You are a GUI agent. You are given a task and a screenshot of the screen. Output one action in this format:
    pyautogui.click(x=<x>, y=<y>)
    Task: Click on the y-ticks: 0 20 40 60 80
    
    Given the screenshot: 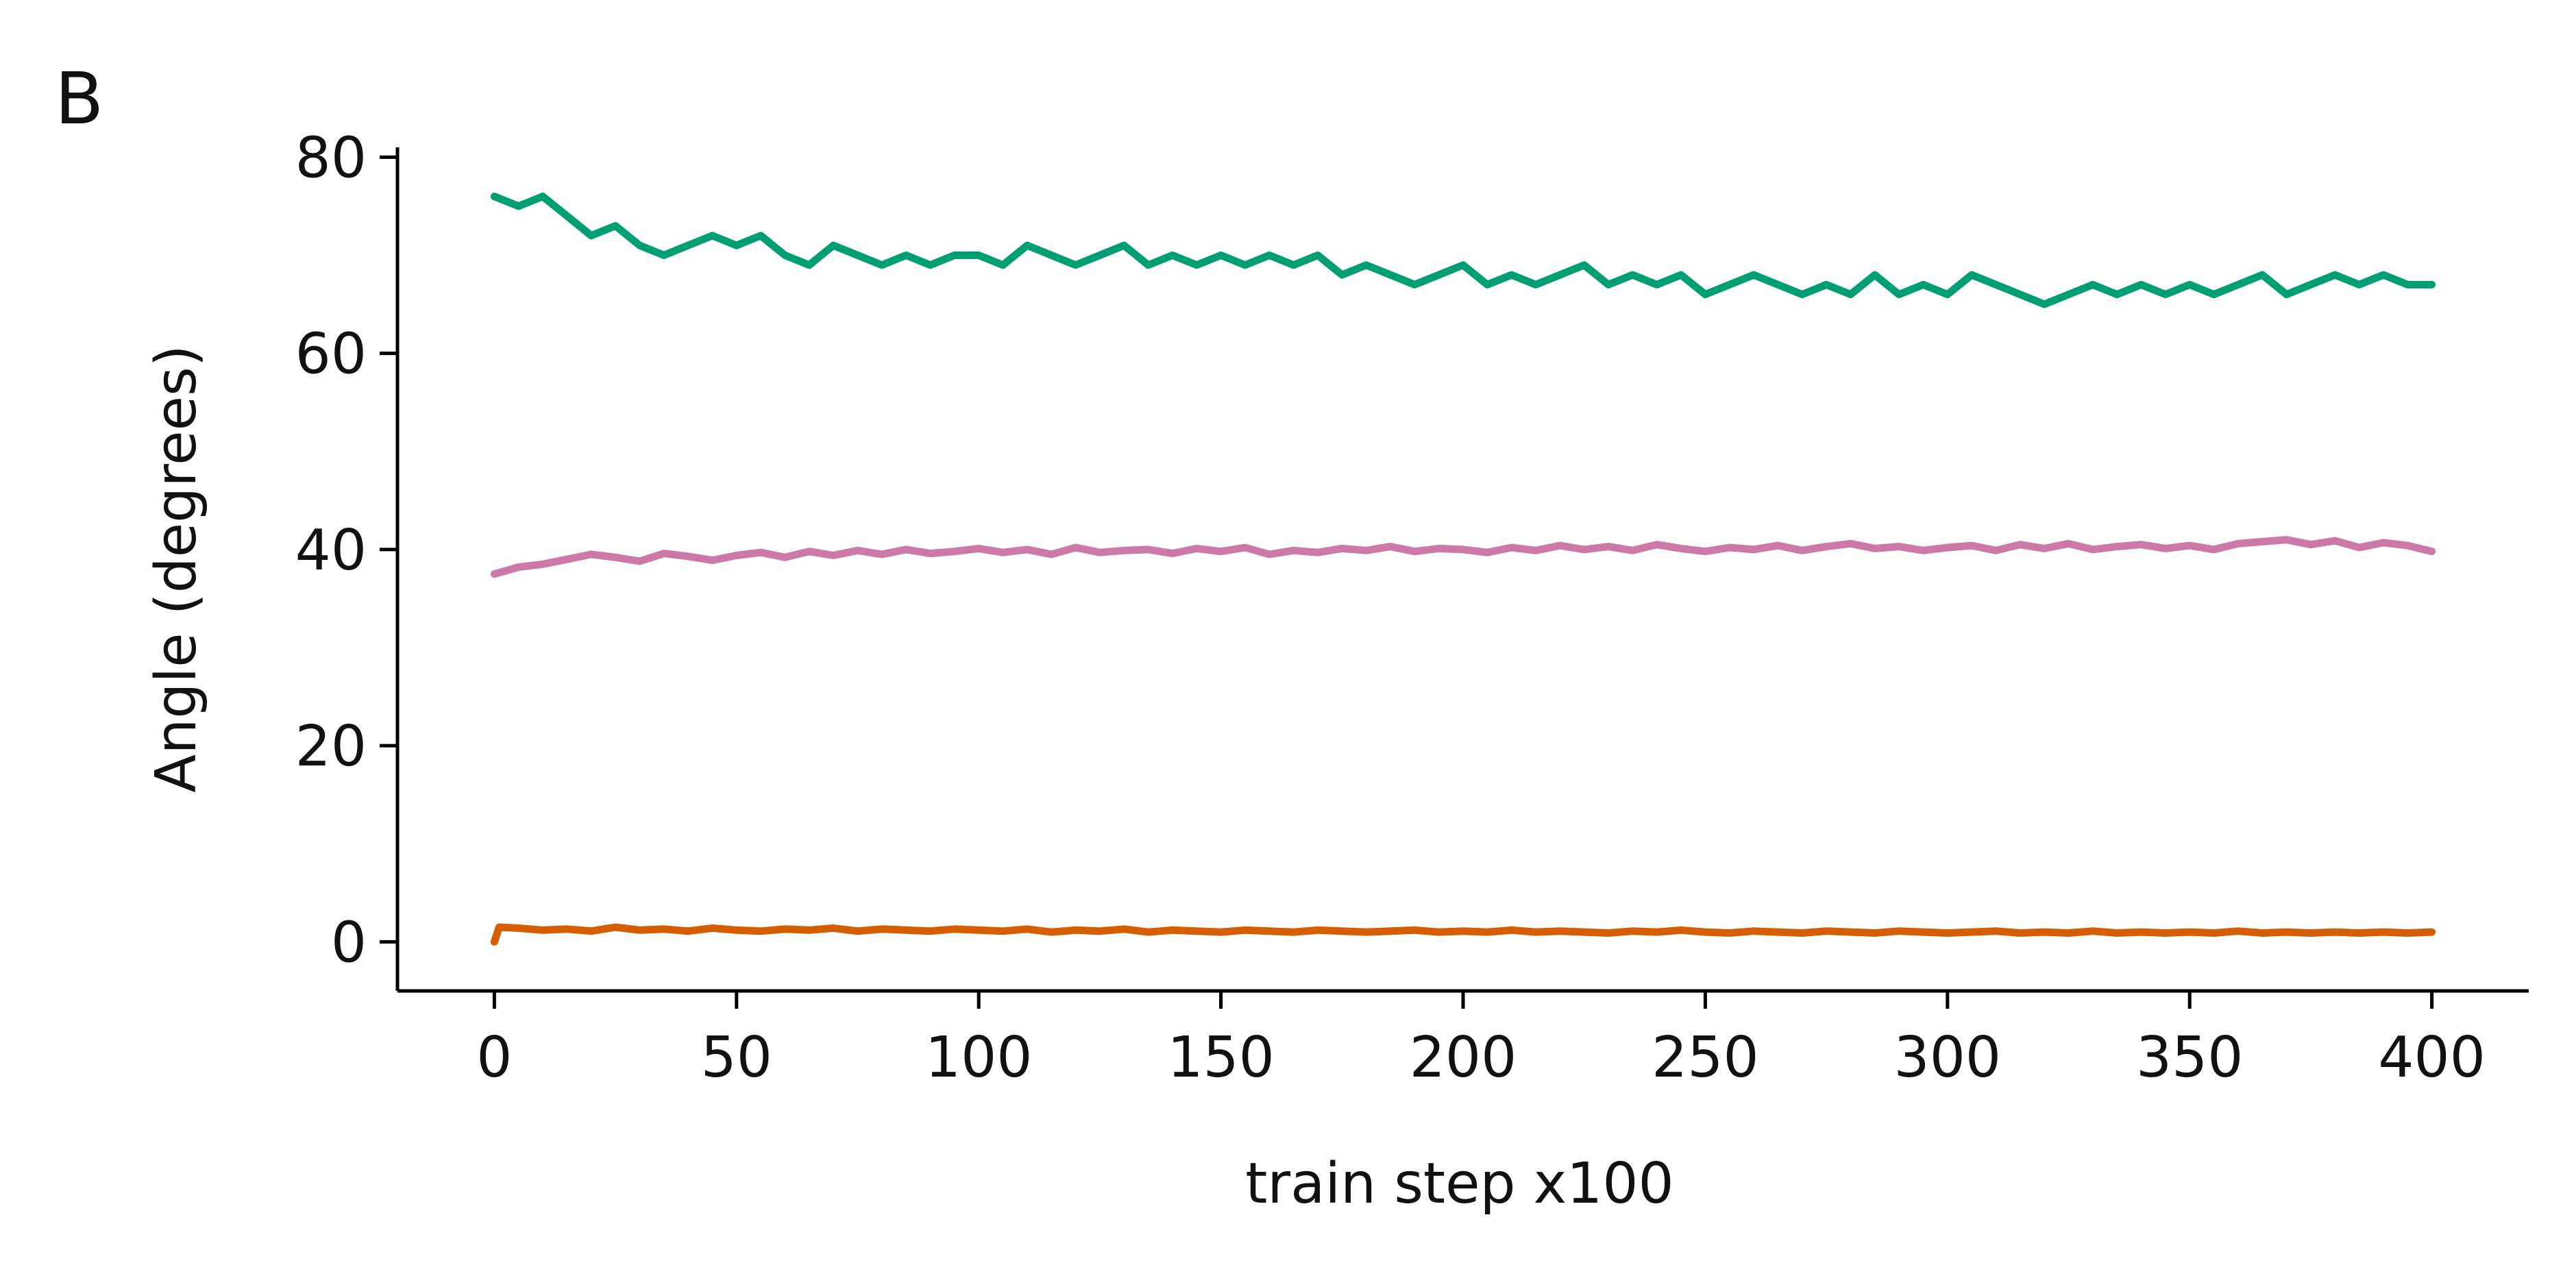 What is the action you would take?
    pyautogui.click(x=346, y=550)
    